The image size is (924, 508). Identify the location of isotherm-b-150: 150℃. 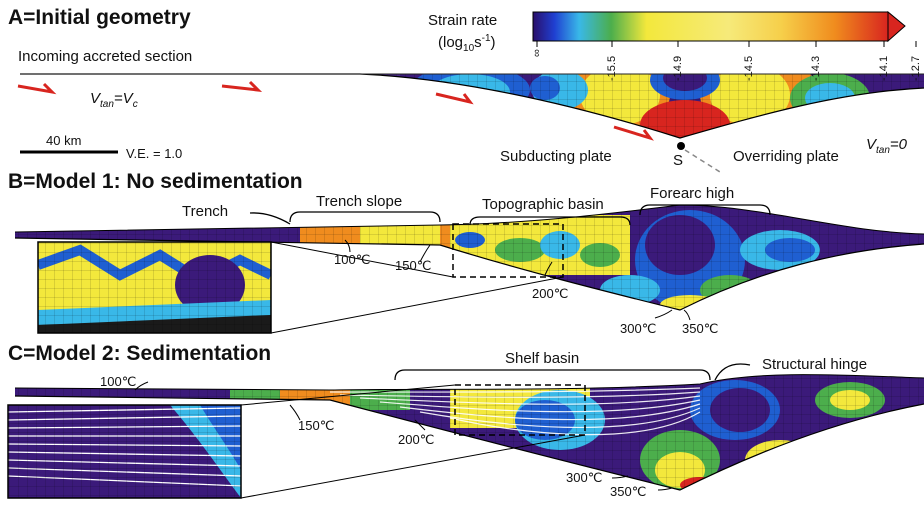
(413, 265).